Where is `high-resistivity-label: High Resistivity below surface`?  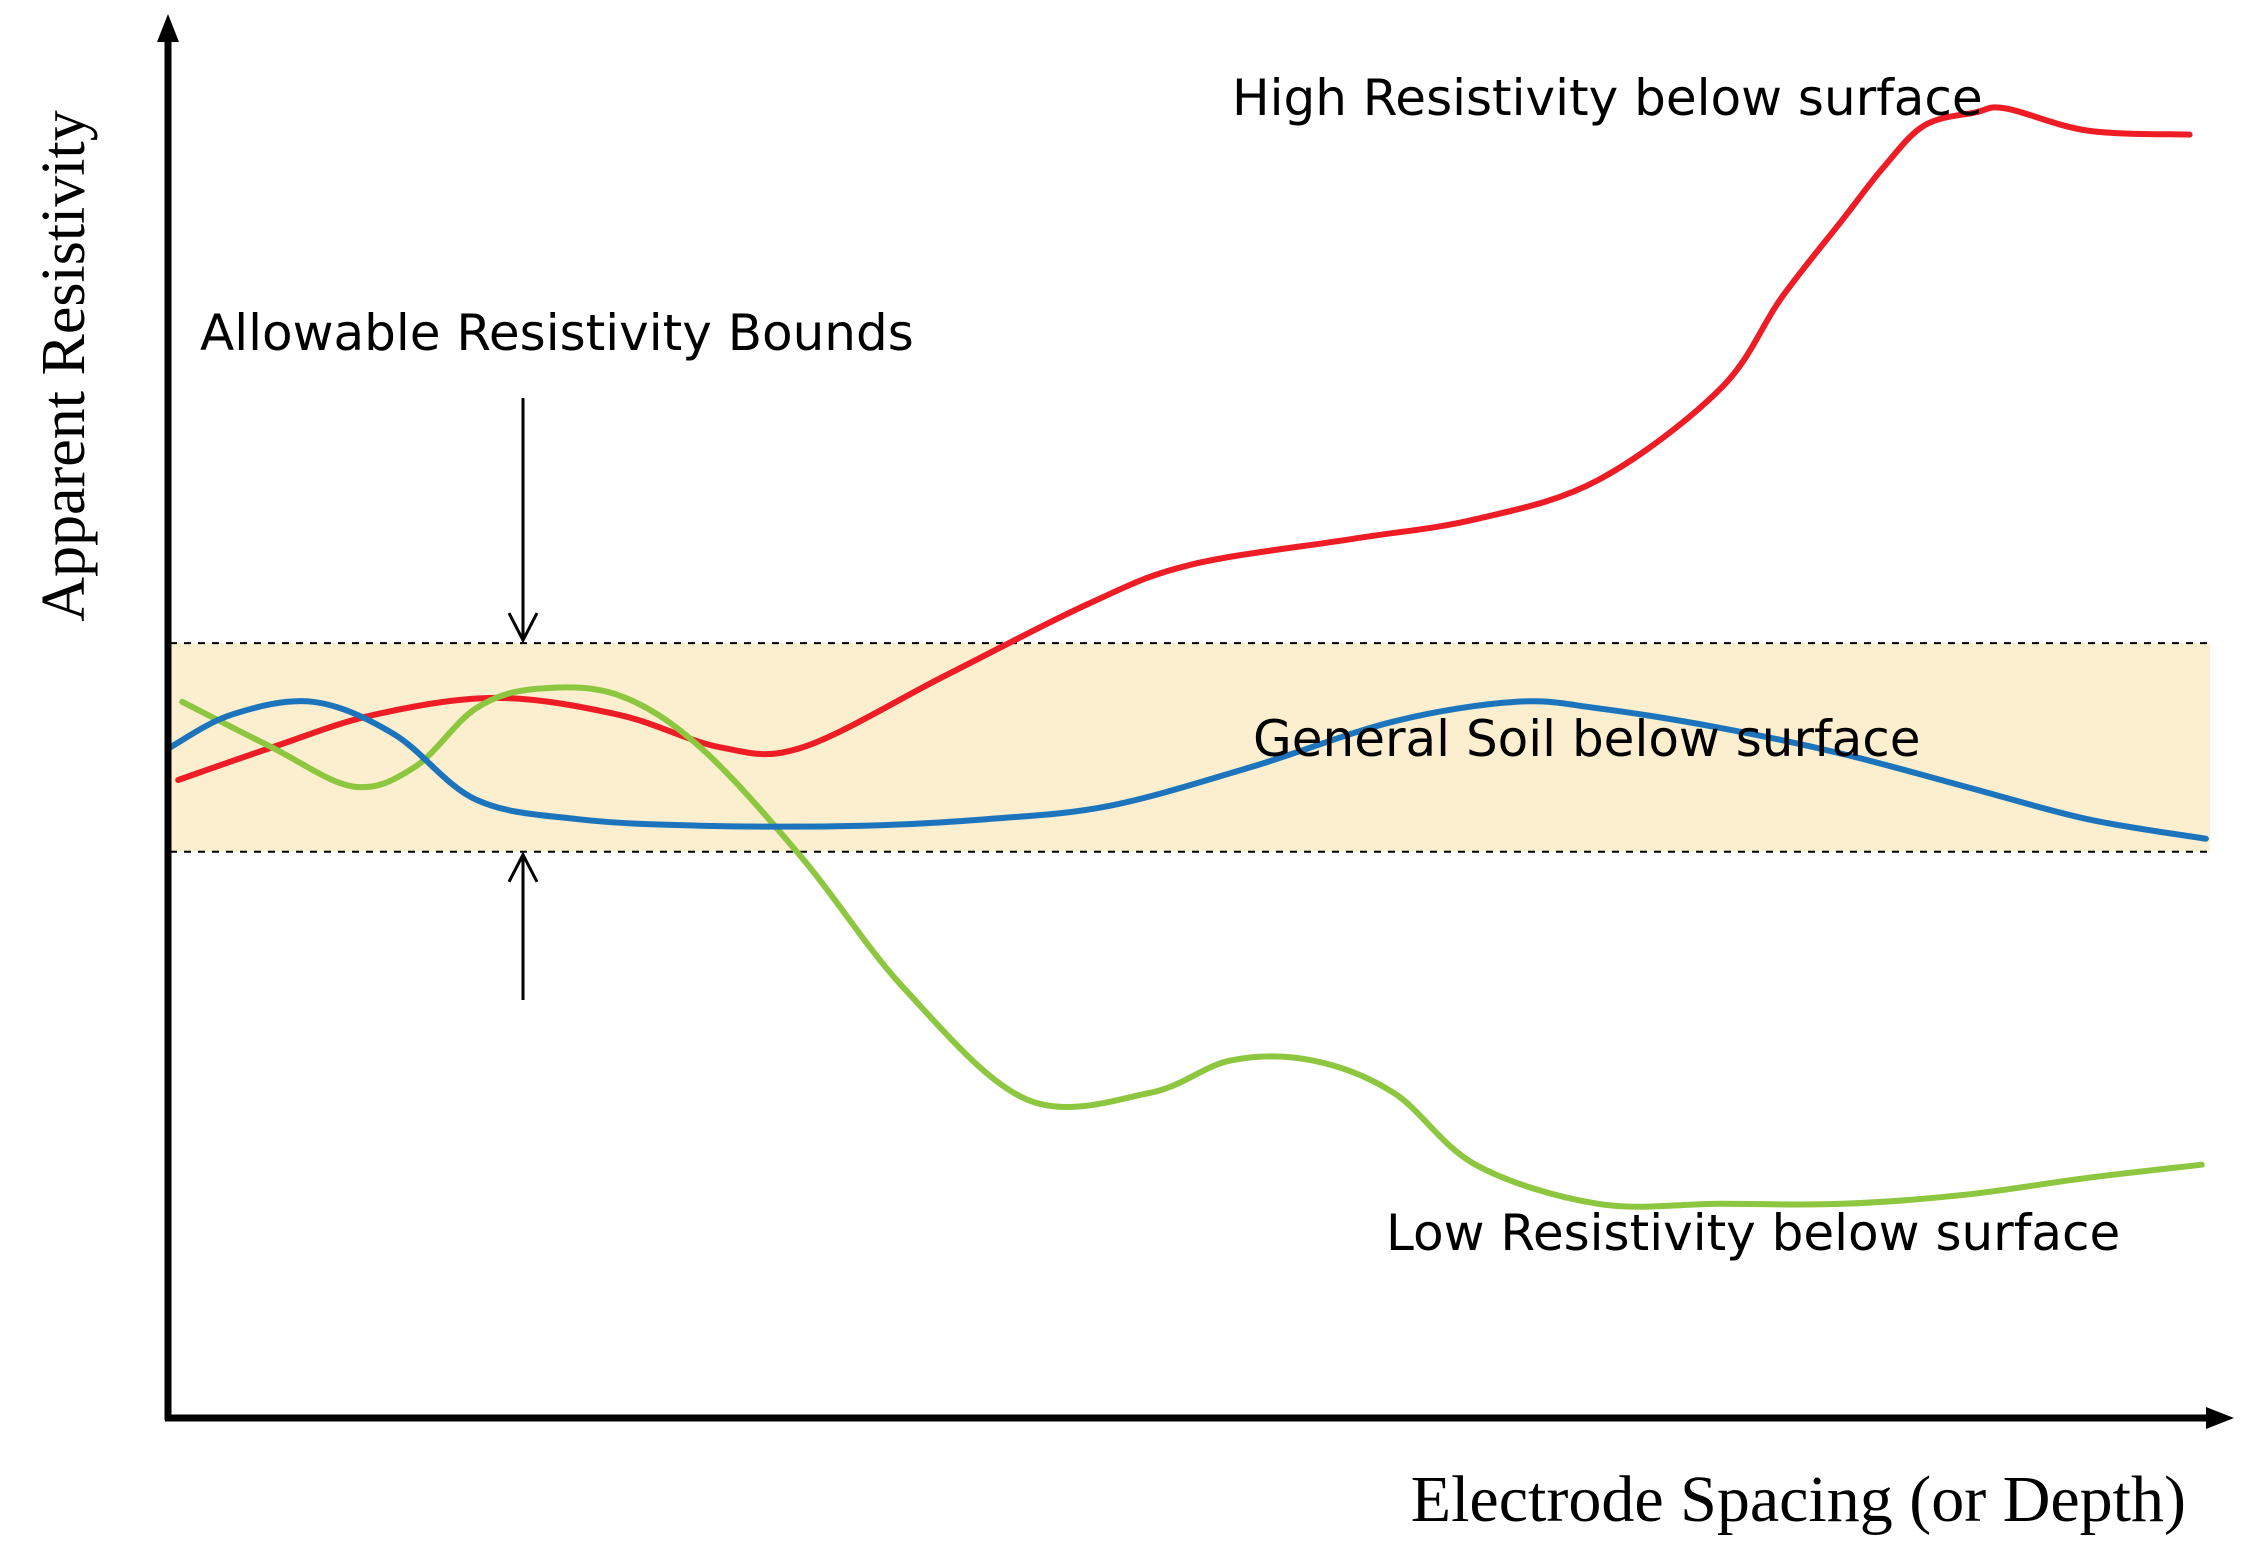
high-resistivity-label: High Resistivity below surface is located at coordinates (1607, 98).